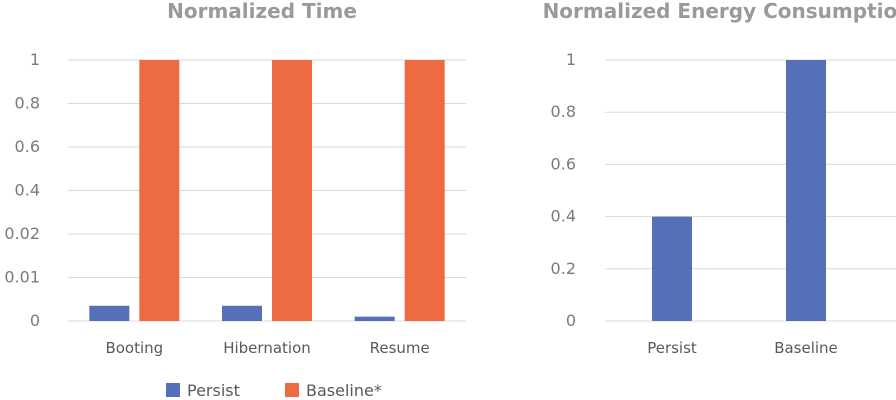  I want to click on chart2-y-tick-label: 0.2, so click(563, 268).